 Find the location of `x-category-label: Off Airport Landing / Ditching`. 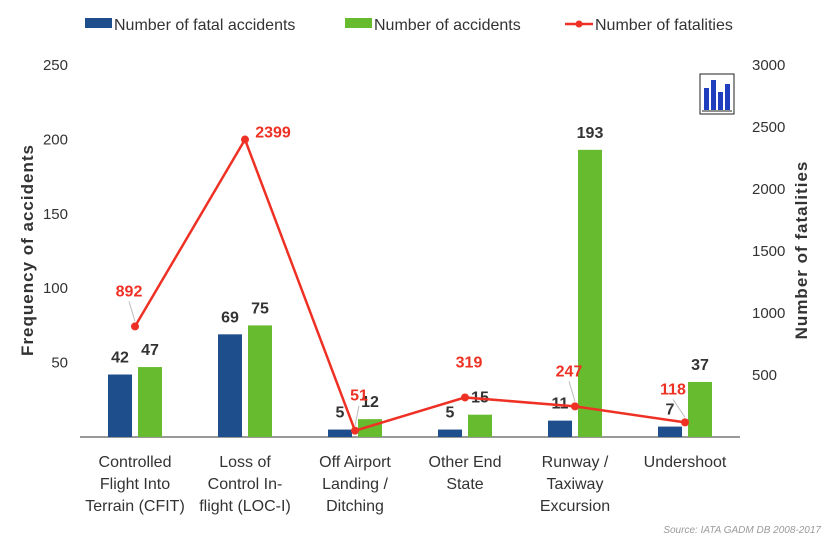

x-category-label: Off Airport Landing / Ditching is located at coordinates (355, 484).